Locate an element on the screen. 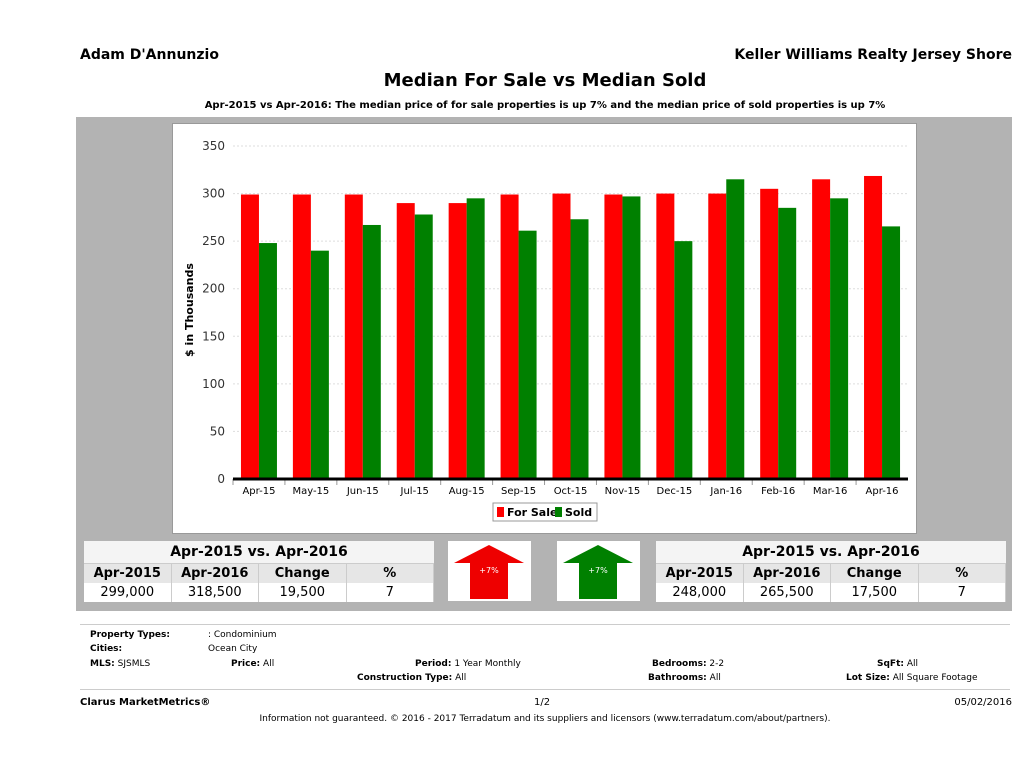 The image size is (1024, 777). page-number: 1/2 is located at coordinates (542, 702).